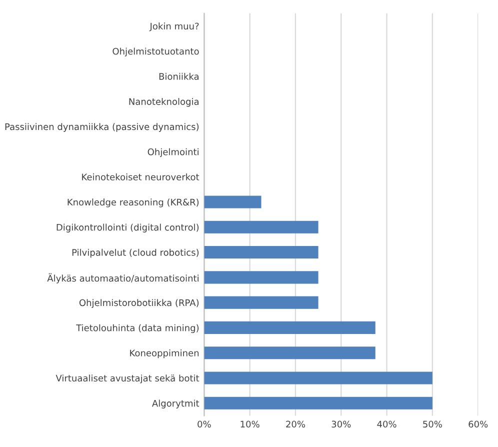 The width and height of the screenshot is (498, 447). What do you see at coordinates (174, 27) in the screenshot?
I see `y-tick-label: Jokin muu?` at bounding box center [174, 27].